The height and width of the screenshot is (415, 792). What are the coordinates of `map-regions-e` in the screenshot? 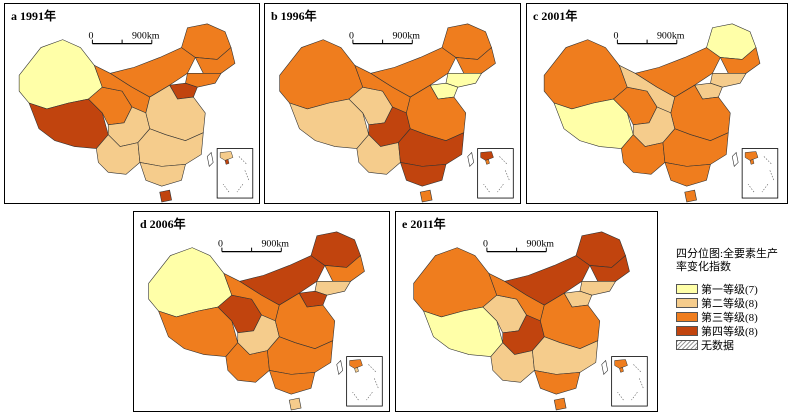 It's located at (521, 321).